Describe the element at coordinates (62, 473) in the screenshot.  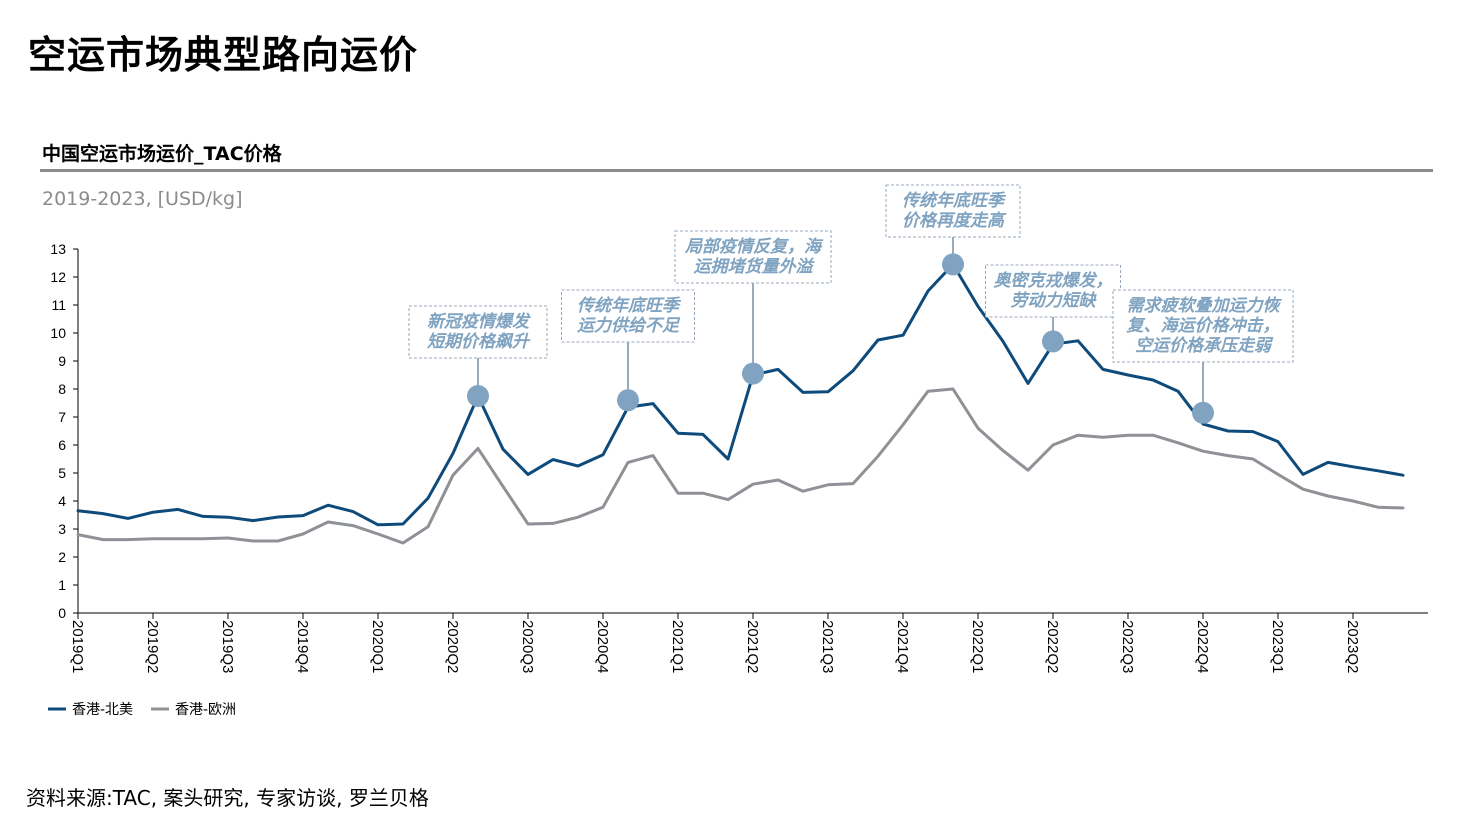
I see `y-tick-label: 5` at that location.